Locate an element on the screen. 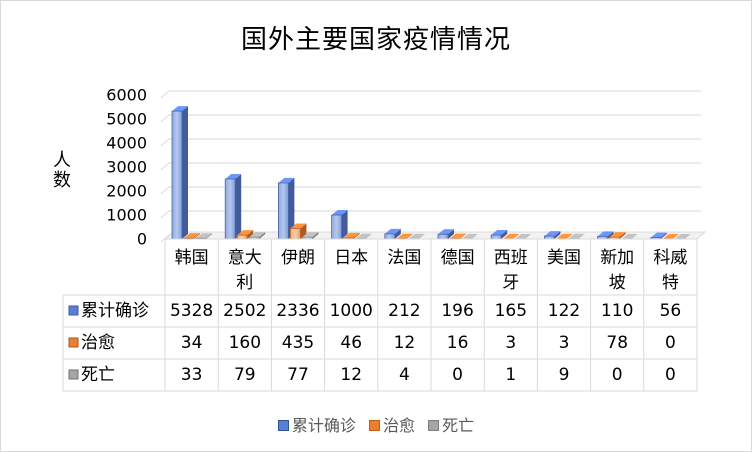  y-tick-label: 5000 is located at coordinates (126, 119).